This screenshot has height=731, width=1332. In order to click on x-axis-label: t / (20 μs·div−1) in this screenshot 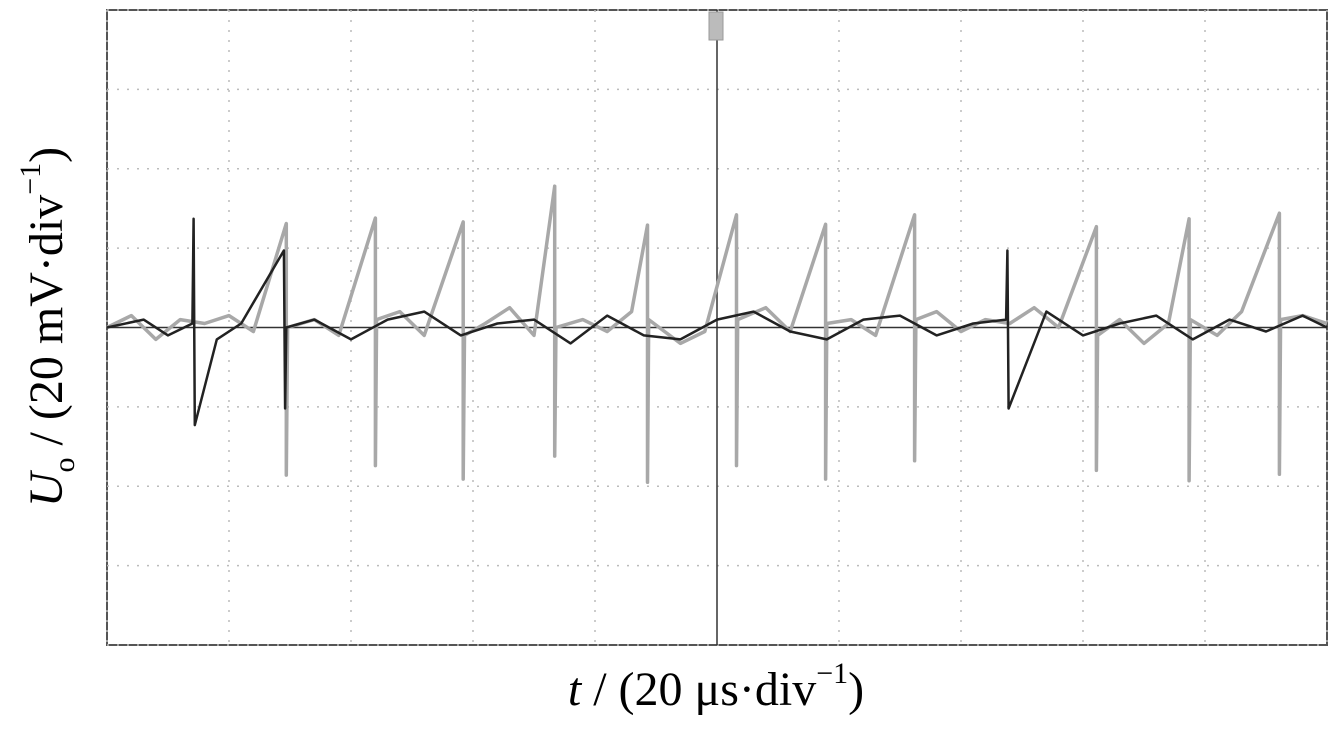, I will do `click(716, 686)`.